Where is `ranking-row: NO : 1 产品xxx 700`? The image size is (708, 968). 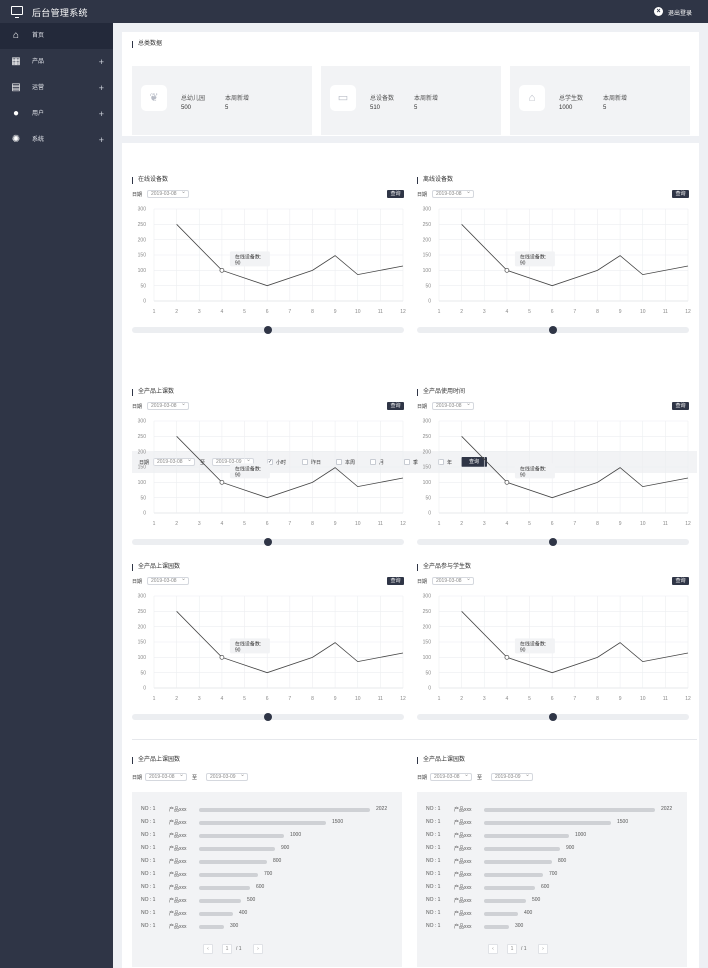 ranking-row: NO : 1 产品xxx 700 is located at coordinates (552, 875).